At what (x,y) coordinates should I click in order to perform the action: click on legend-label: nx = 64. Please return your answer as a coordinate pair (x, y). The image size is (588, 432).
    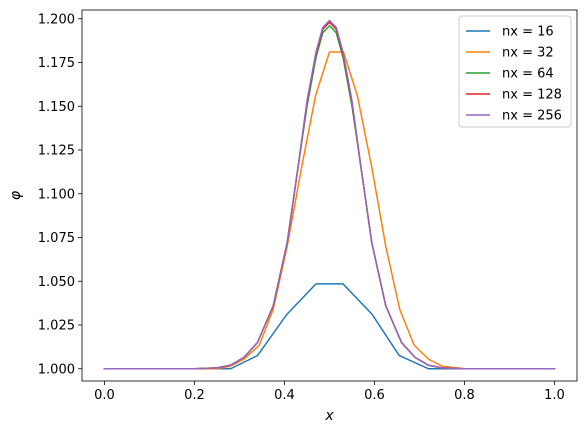
    Looking at the image, I should click on (528, 74).